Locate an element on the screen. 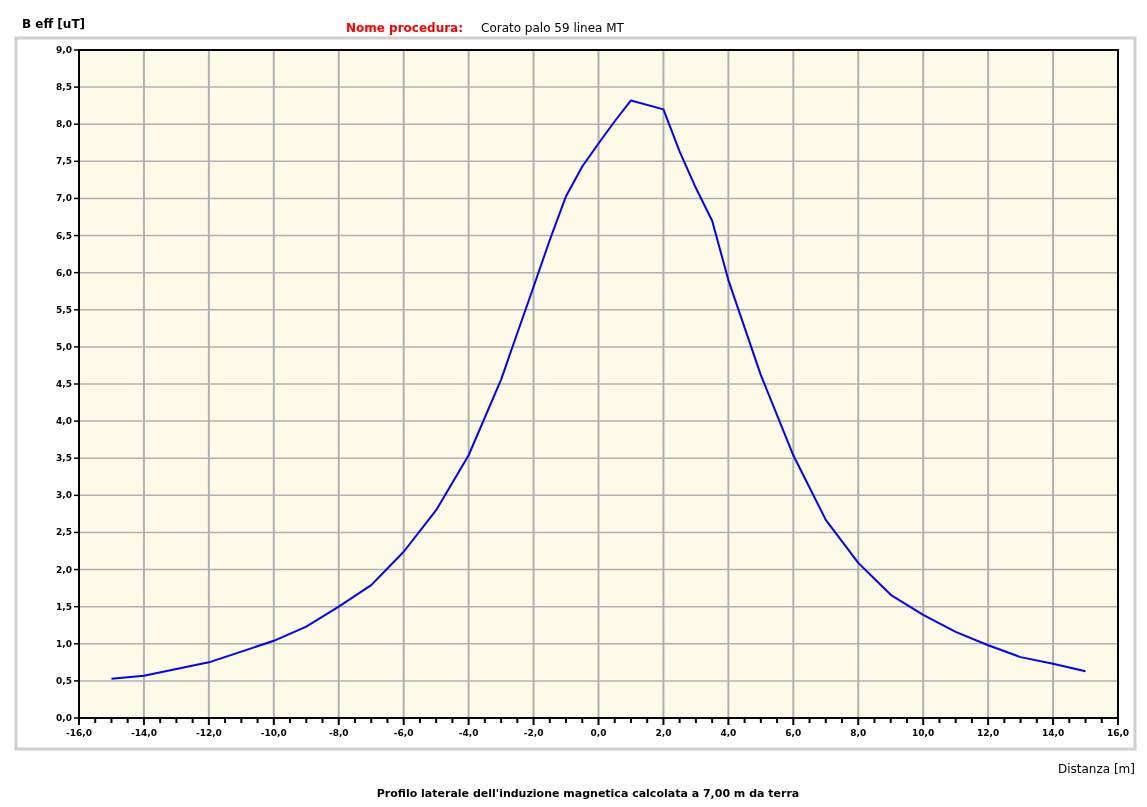 The image size is (1147, 807). y-tick-label: 7,5 is located at coordinates (64, 161).